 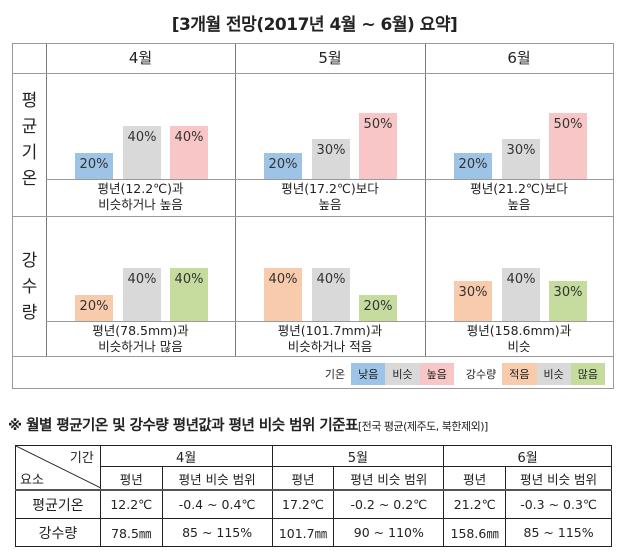 I want to click on row-label-temperature: 평 균 기 온, so click(x=29, y=140).